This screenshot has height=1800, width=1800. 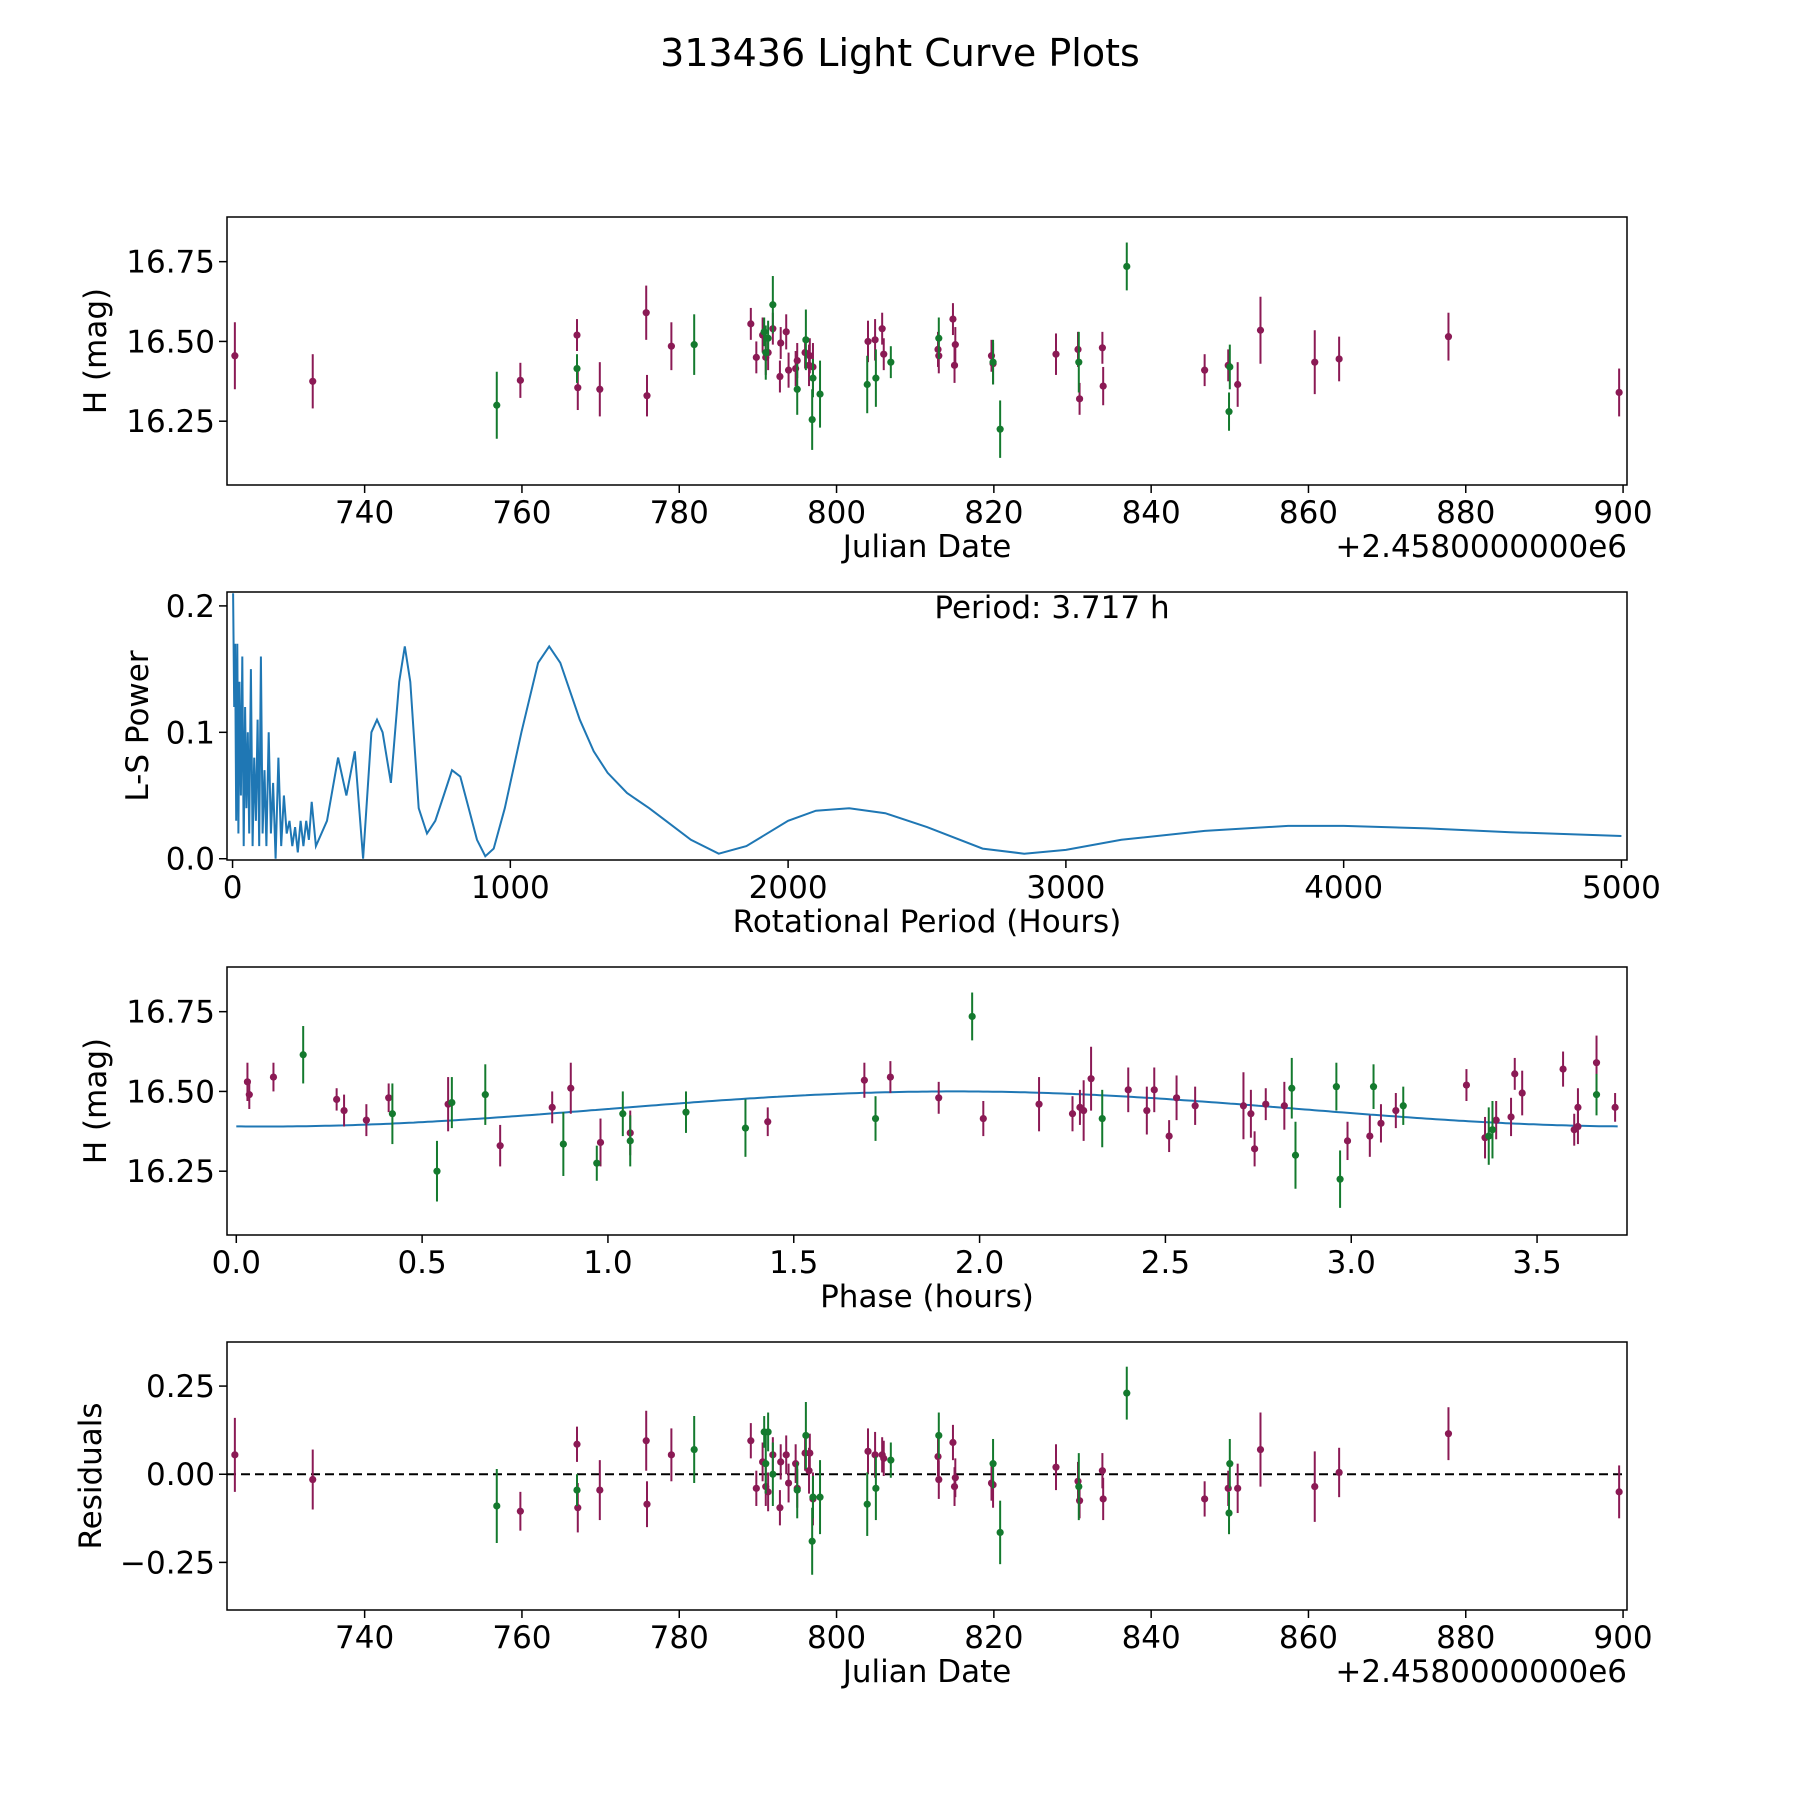 I want to click on y-tick-label: 0.2, so click(x=190, y=607).